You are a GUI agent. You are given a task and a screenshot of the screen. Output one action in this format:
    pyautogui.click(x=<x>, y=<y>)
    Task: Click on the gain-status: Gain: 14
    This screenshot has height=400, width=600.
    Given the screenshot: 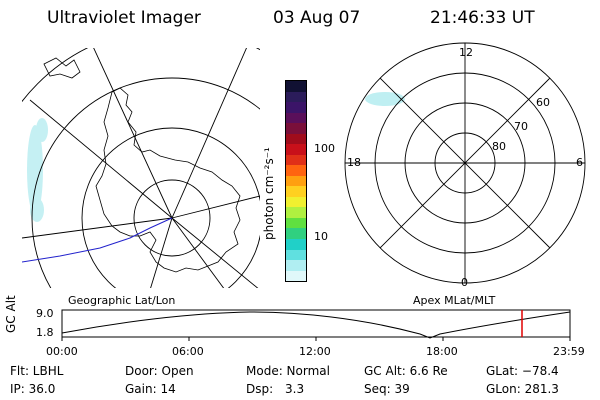 What is the action you would take?
    pyautogui.click(x=150, y=389)
    